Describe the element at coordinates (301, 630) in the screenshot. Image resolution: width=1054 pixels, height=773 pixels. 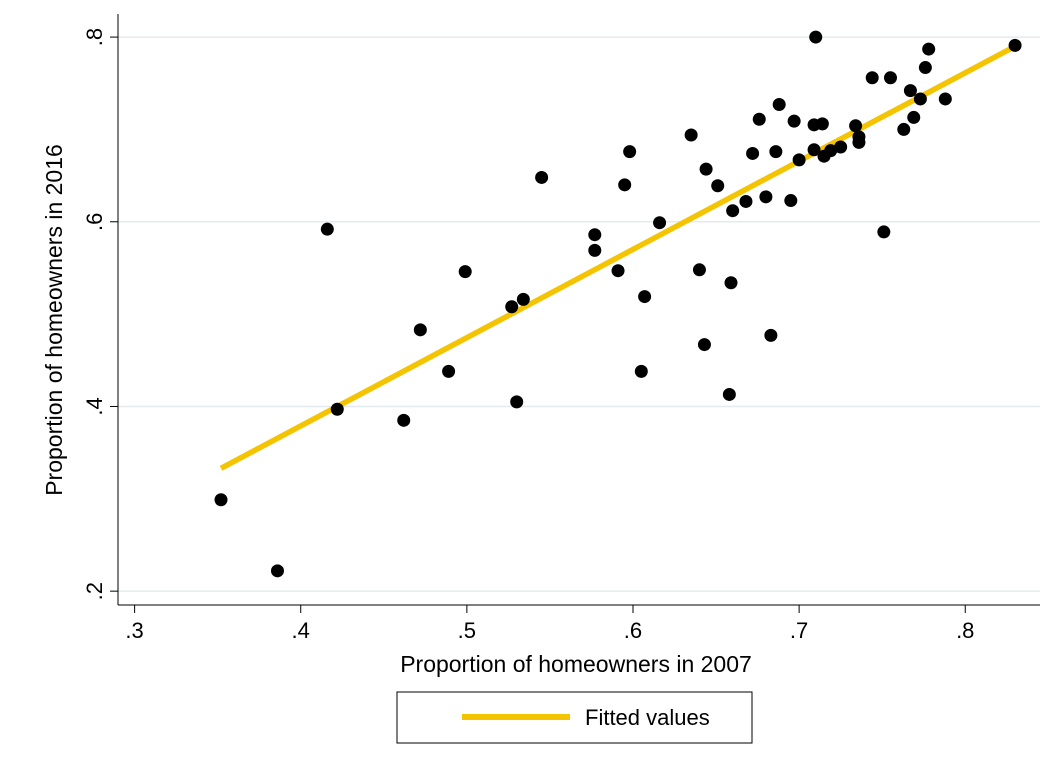
I see `x-tick-label: .4` at that location.